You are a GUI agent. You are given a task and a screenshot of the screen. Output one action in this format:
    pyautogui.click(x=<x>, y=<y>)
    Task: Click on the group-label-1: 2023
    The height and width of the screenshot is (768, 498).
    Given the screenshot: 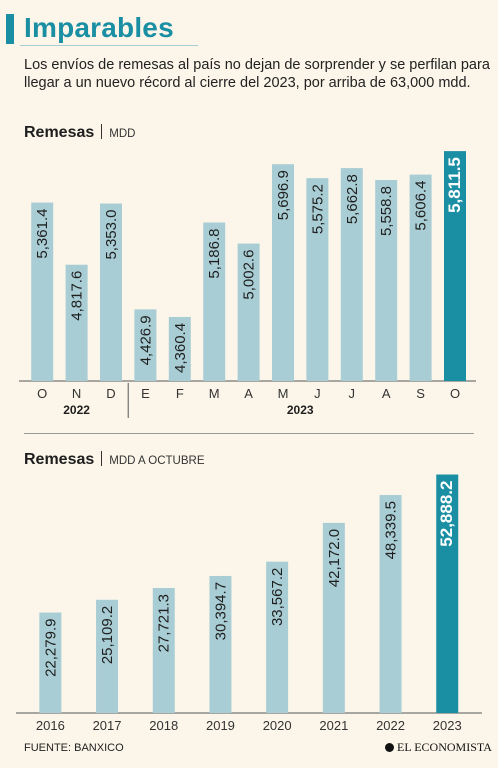 What is the action you would take?
    pyautogui.click(x=300, y=410)
    